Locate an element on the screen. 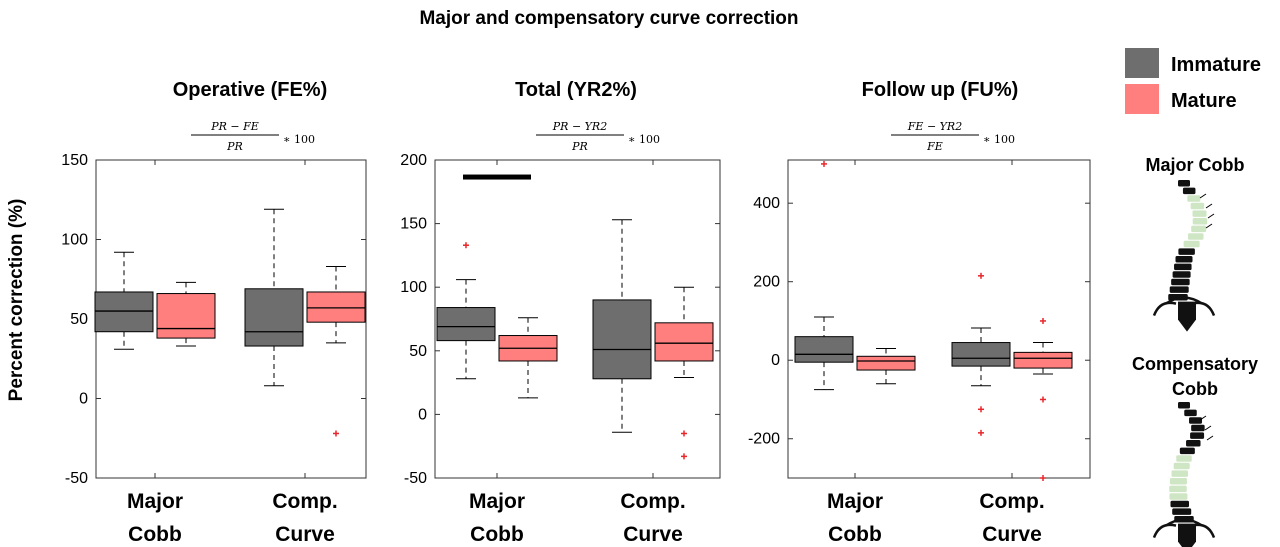 This screenshot has width=1280, height=547. spine-illustration-major is located at coordinates (1184, 256).